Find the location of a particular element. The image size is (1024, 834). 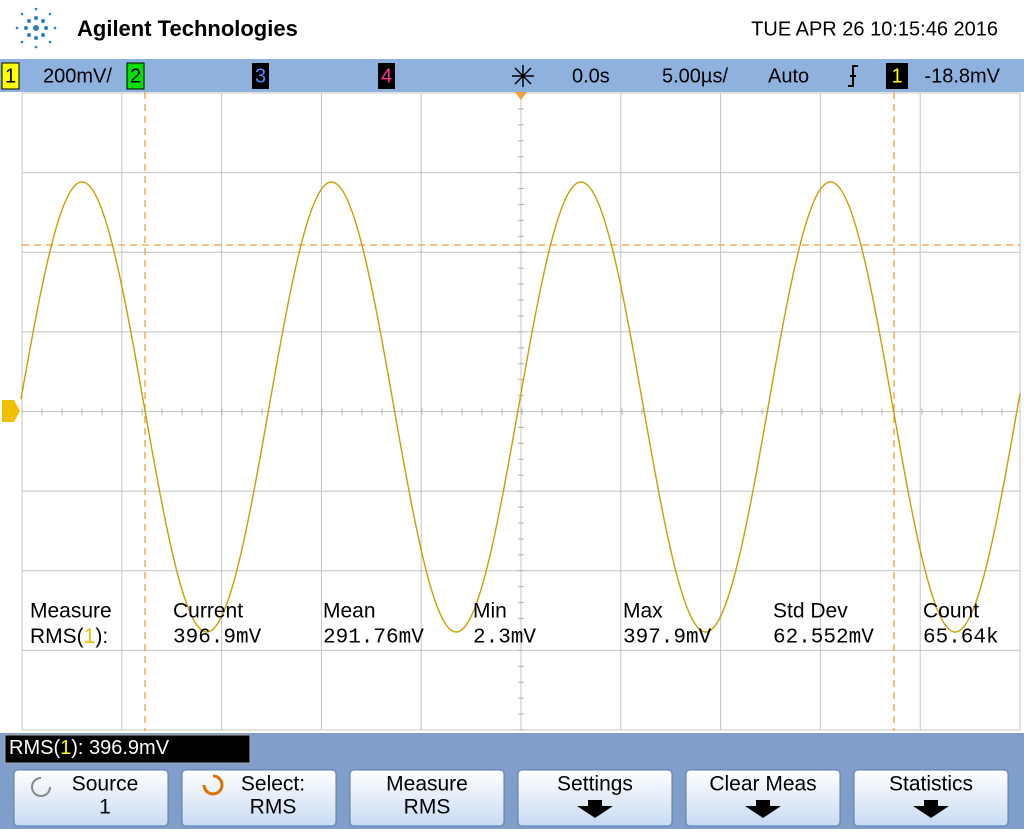

softkey-label: Measure is located at coordinates (427, 784).